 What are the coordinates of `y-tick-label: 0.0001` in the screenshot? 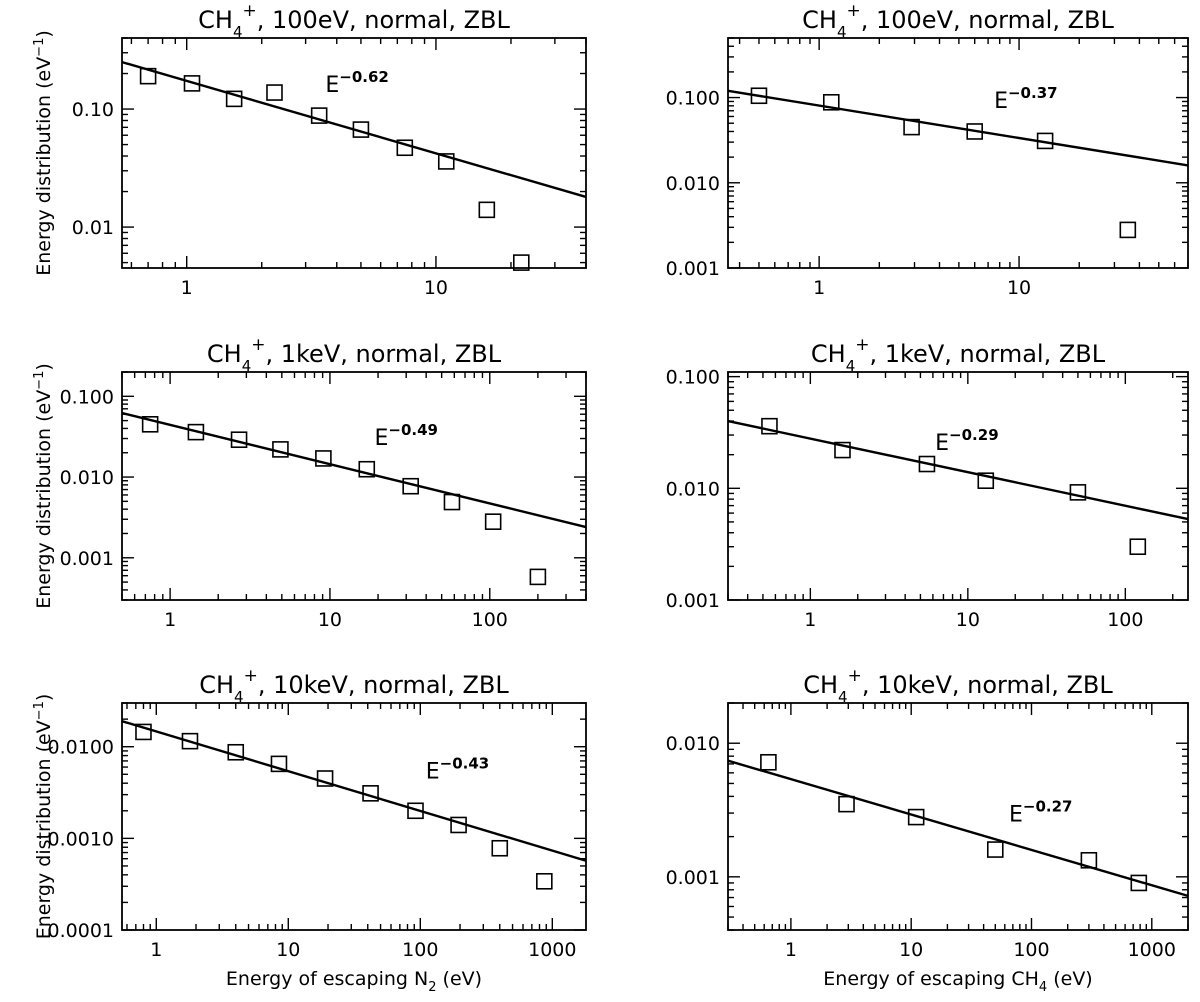 It's located at (81, 931).